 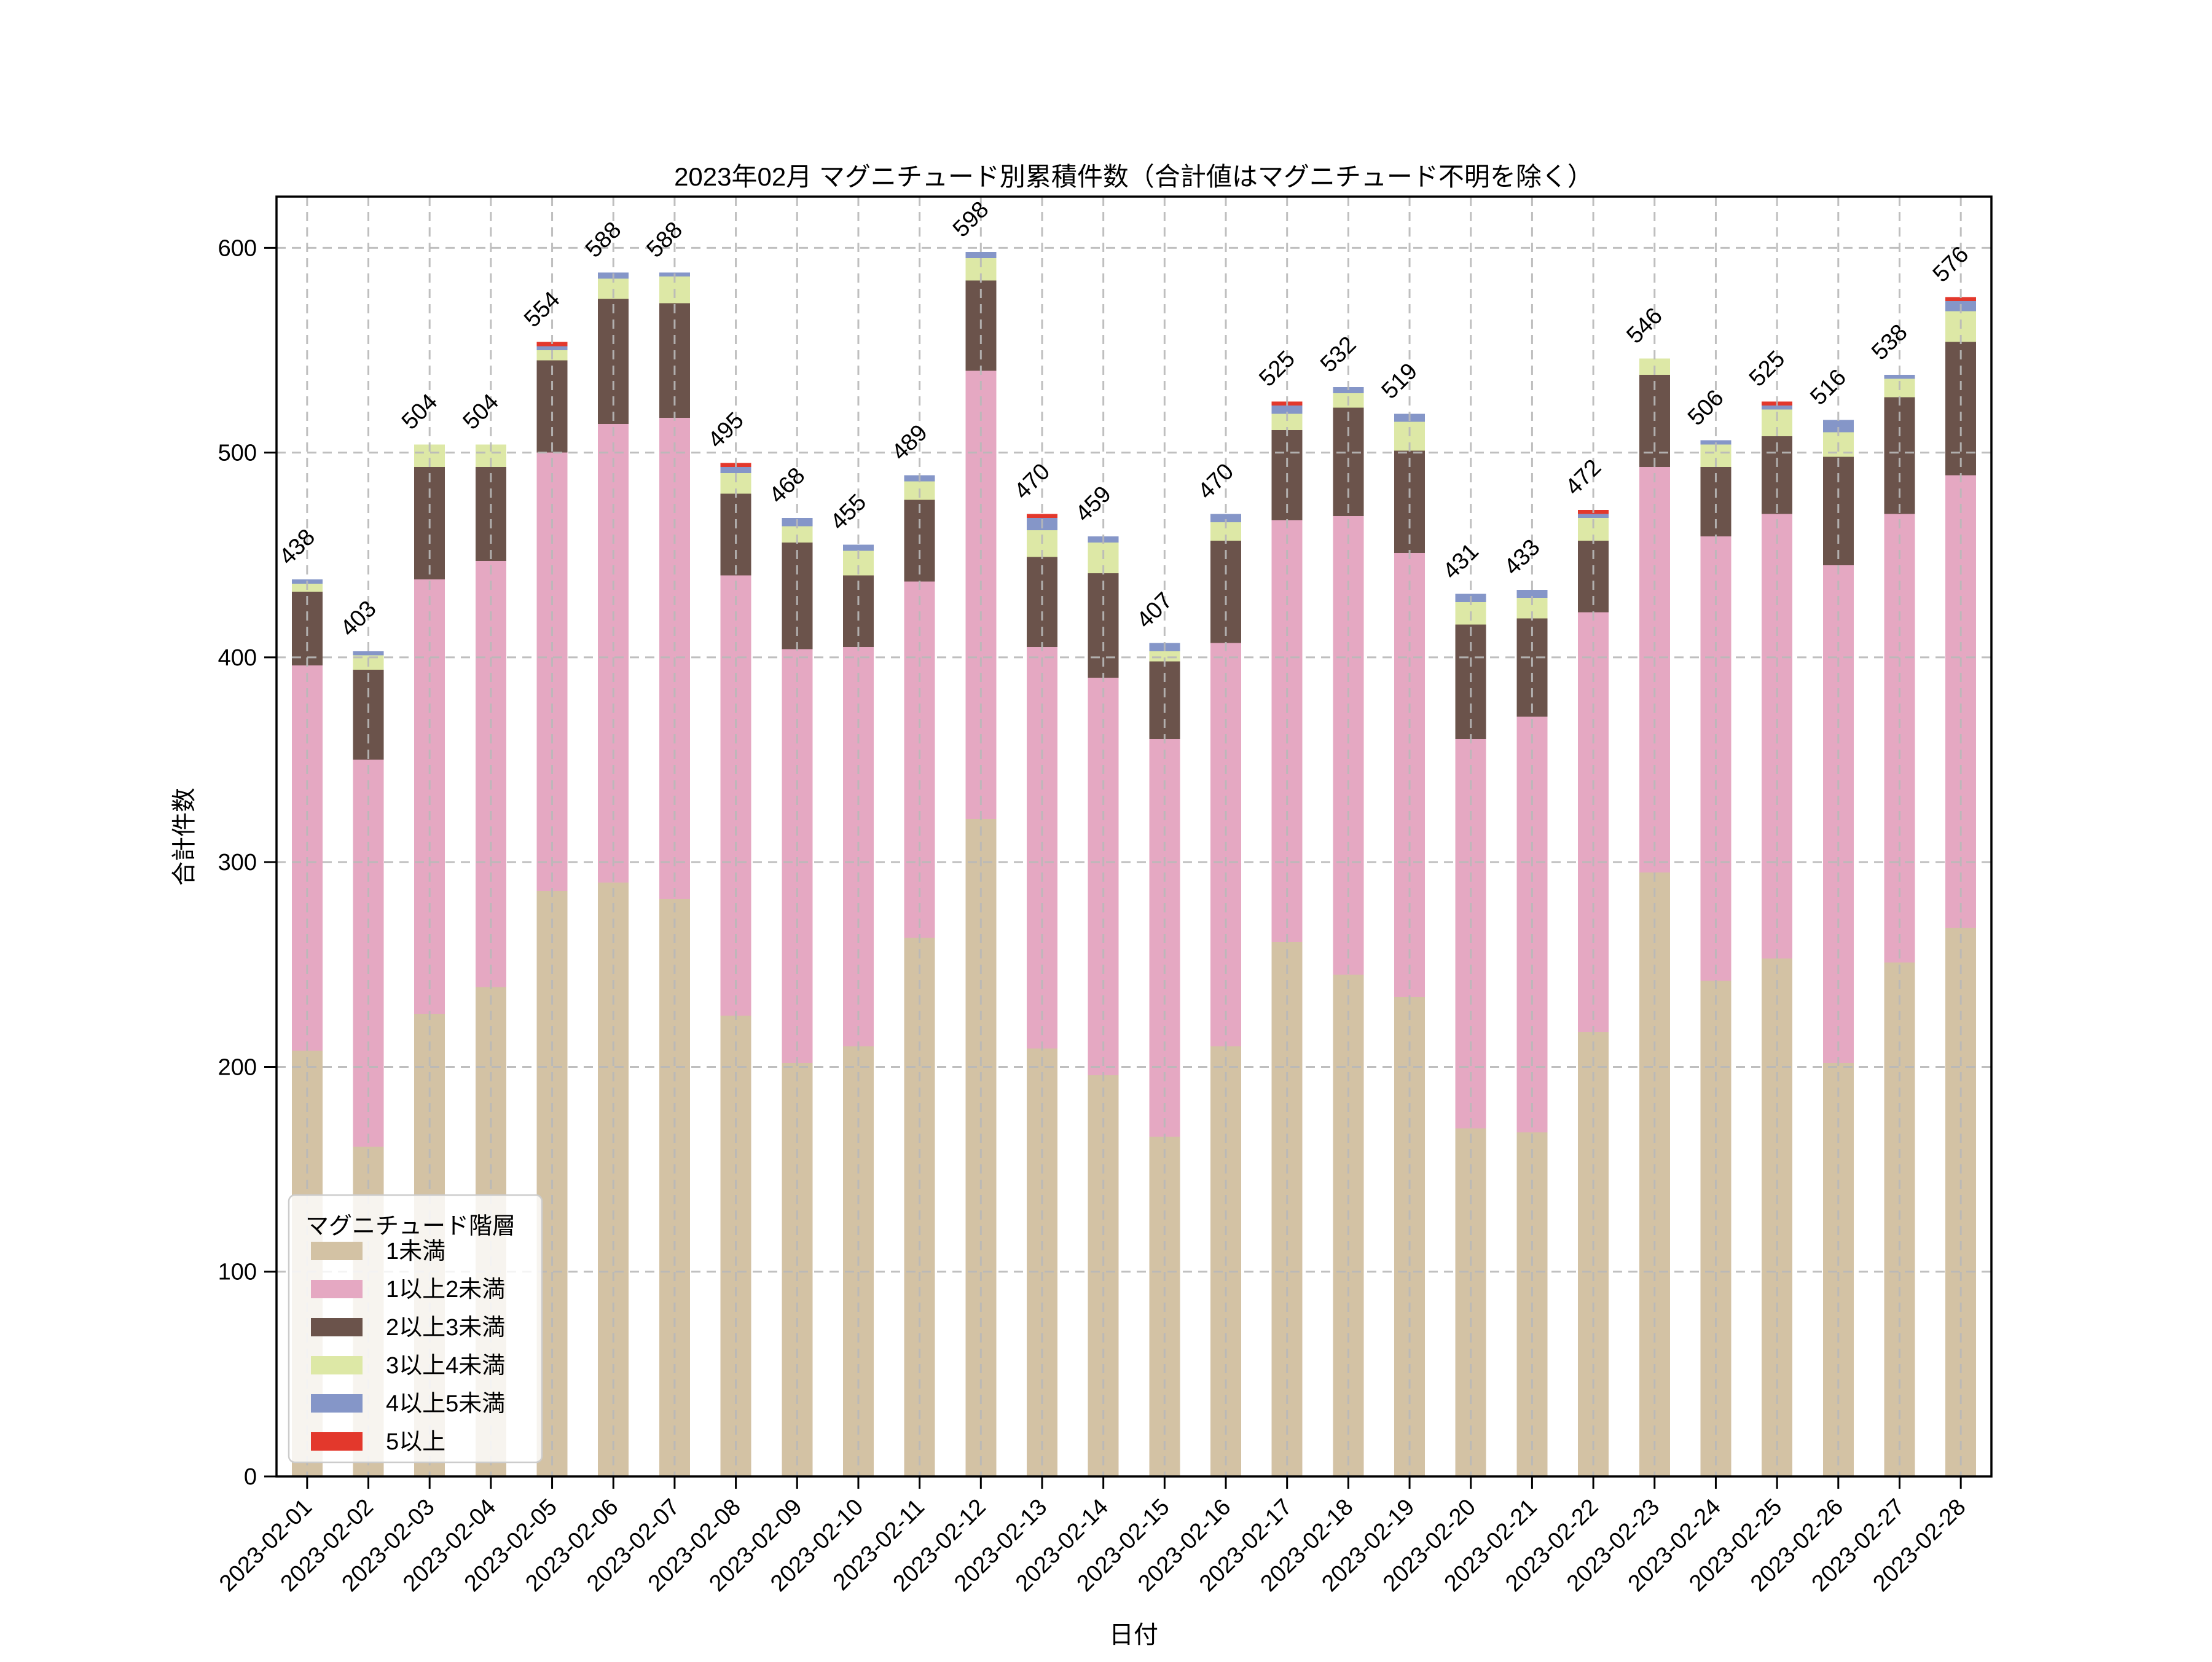 I want to click on y-tick-label: 500, so click(x=237, y=453).